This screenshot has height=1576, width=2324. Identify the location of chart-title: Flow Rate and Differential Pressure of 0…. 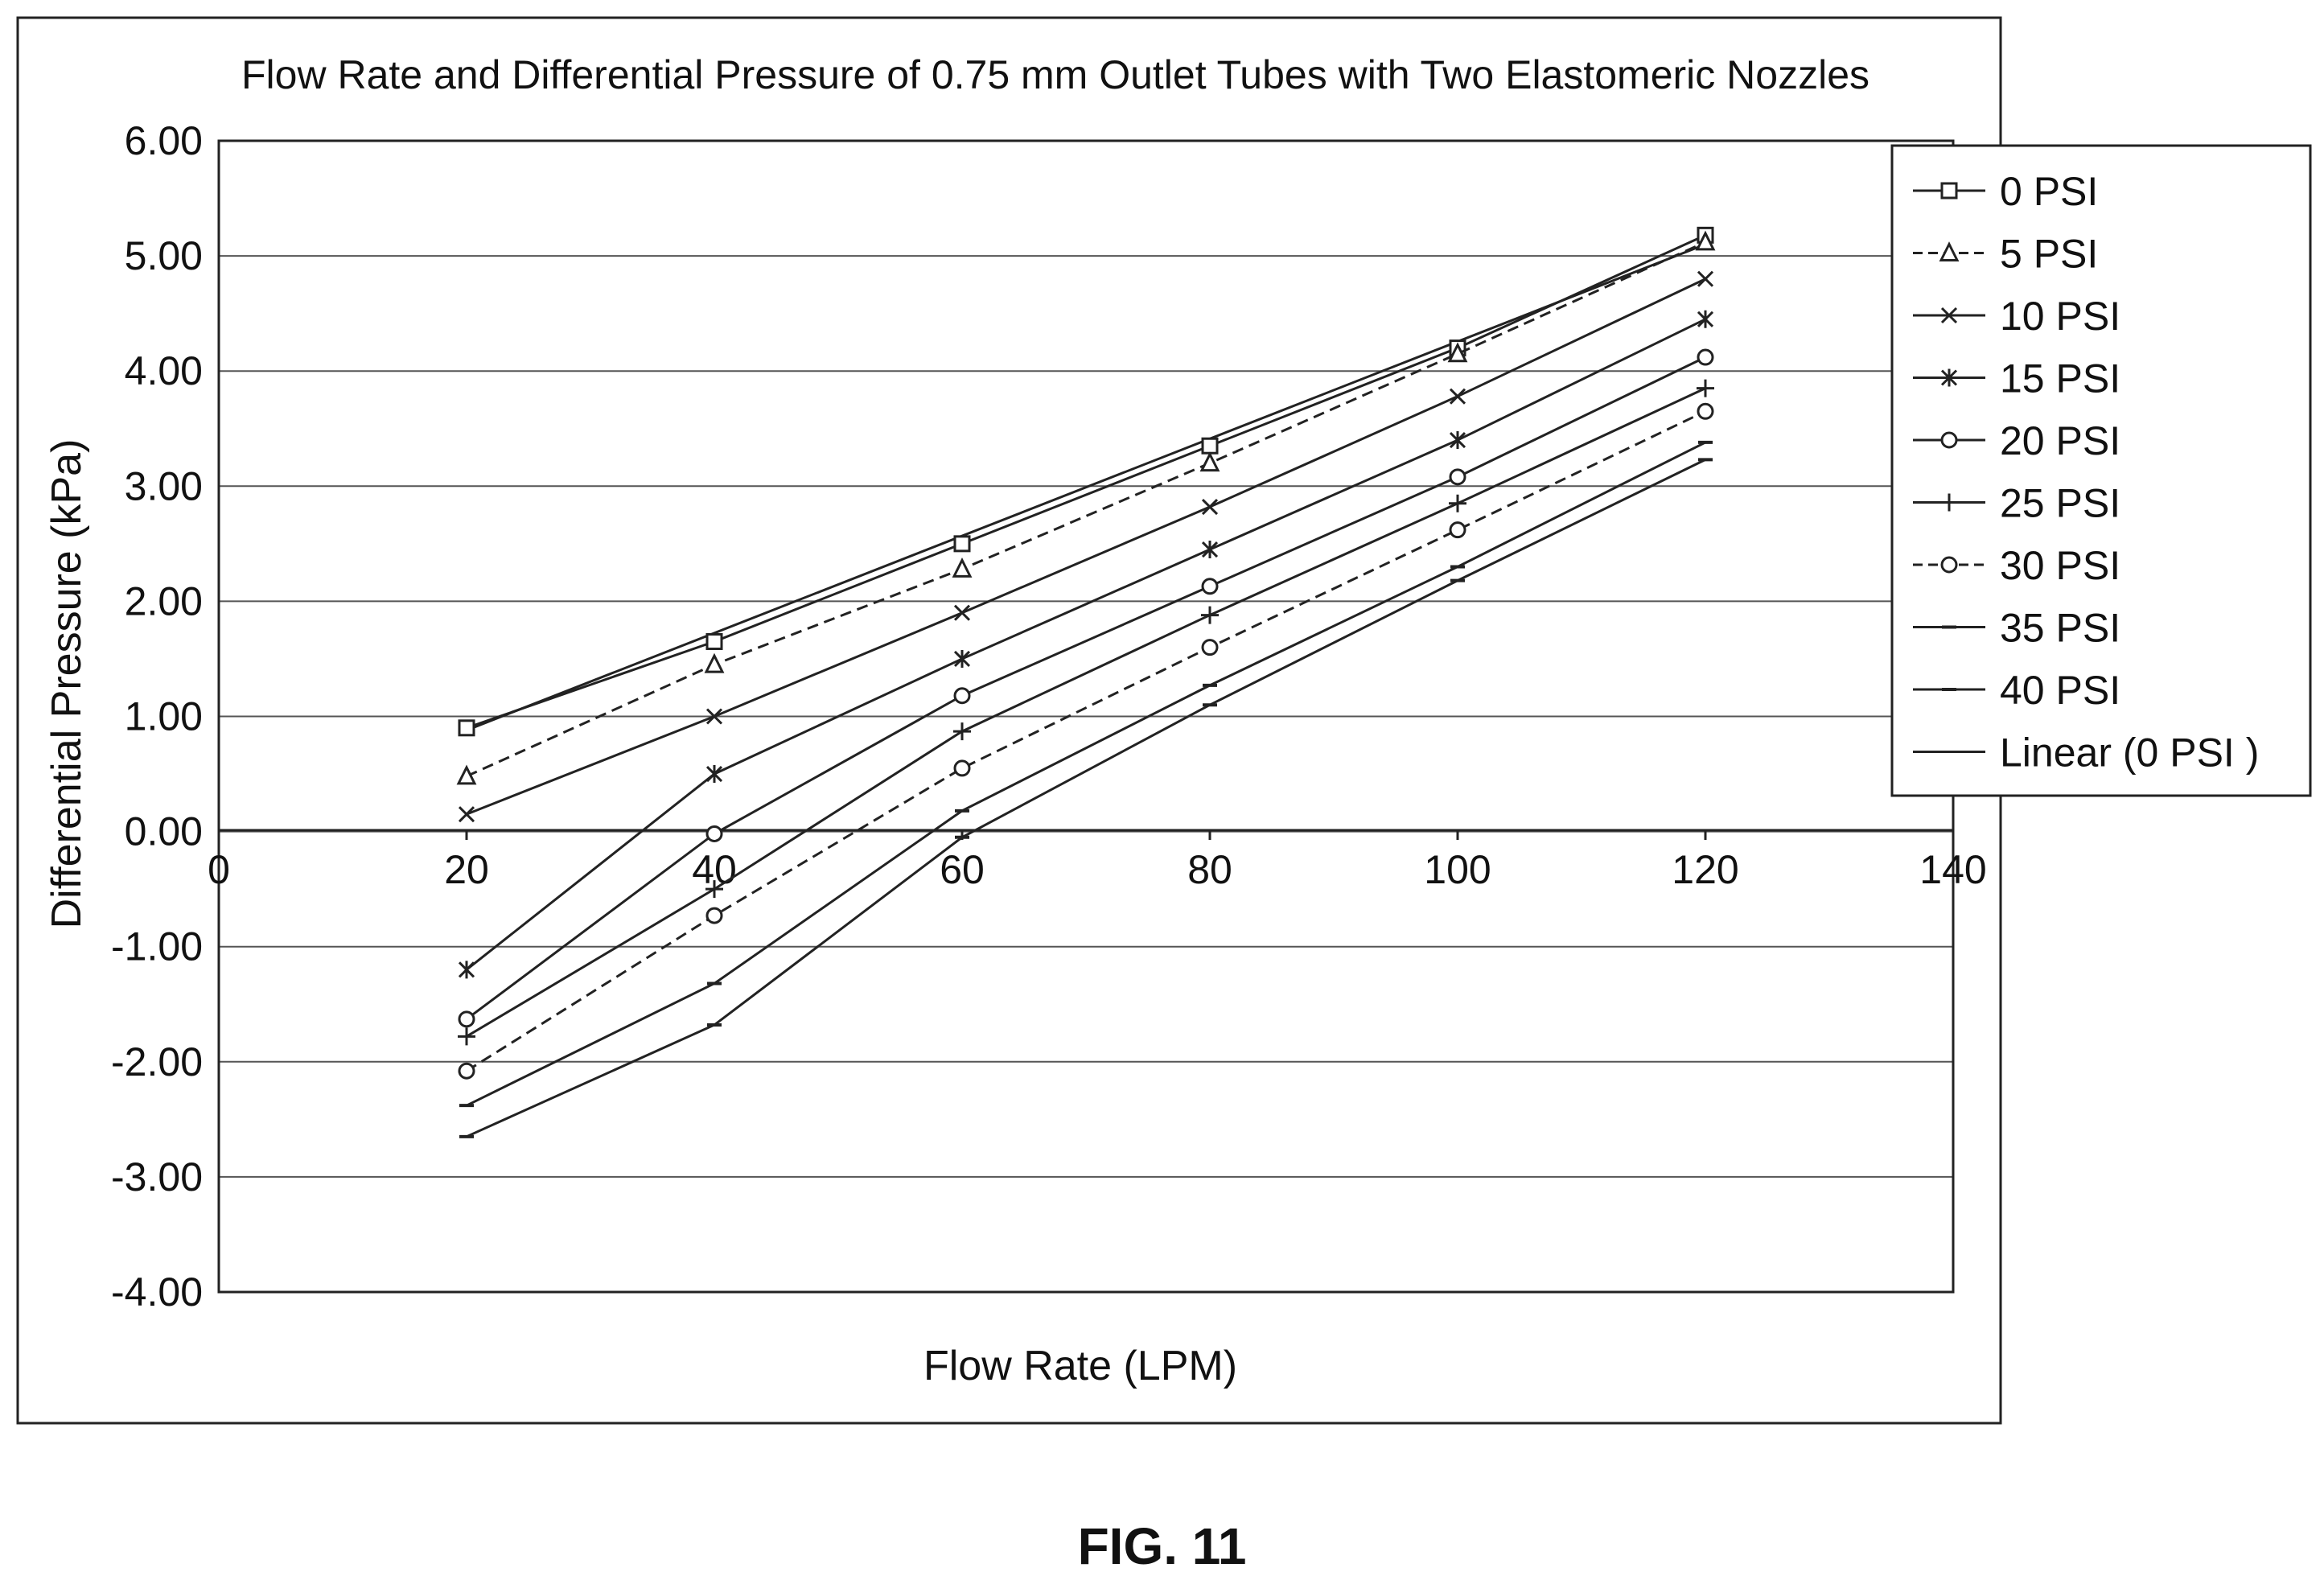
(1055, 74).